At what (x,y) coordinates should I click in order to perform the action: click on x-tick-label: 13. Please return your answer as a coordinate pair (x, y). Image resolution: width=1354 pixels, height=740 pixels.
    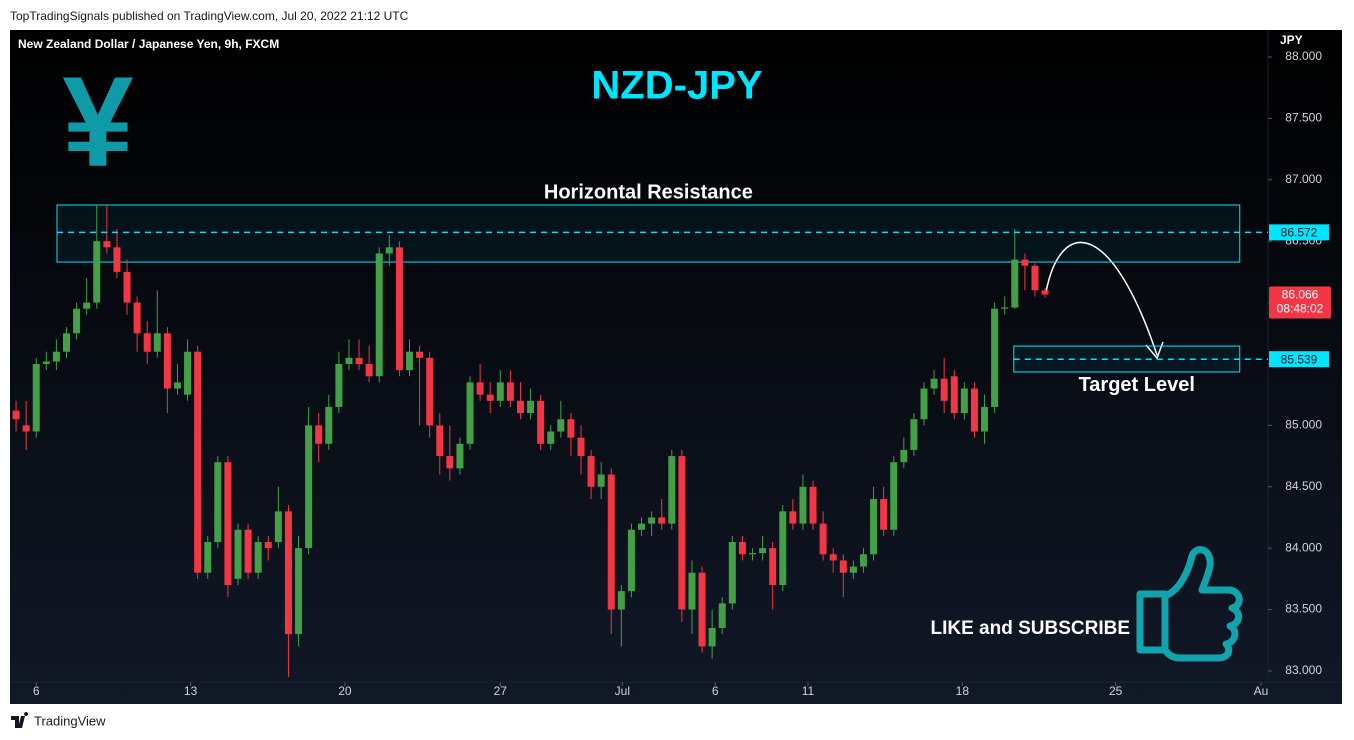
    Looking at the image, I should click on (191, 691).